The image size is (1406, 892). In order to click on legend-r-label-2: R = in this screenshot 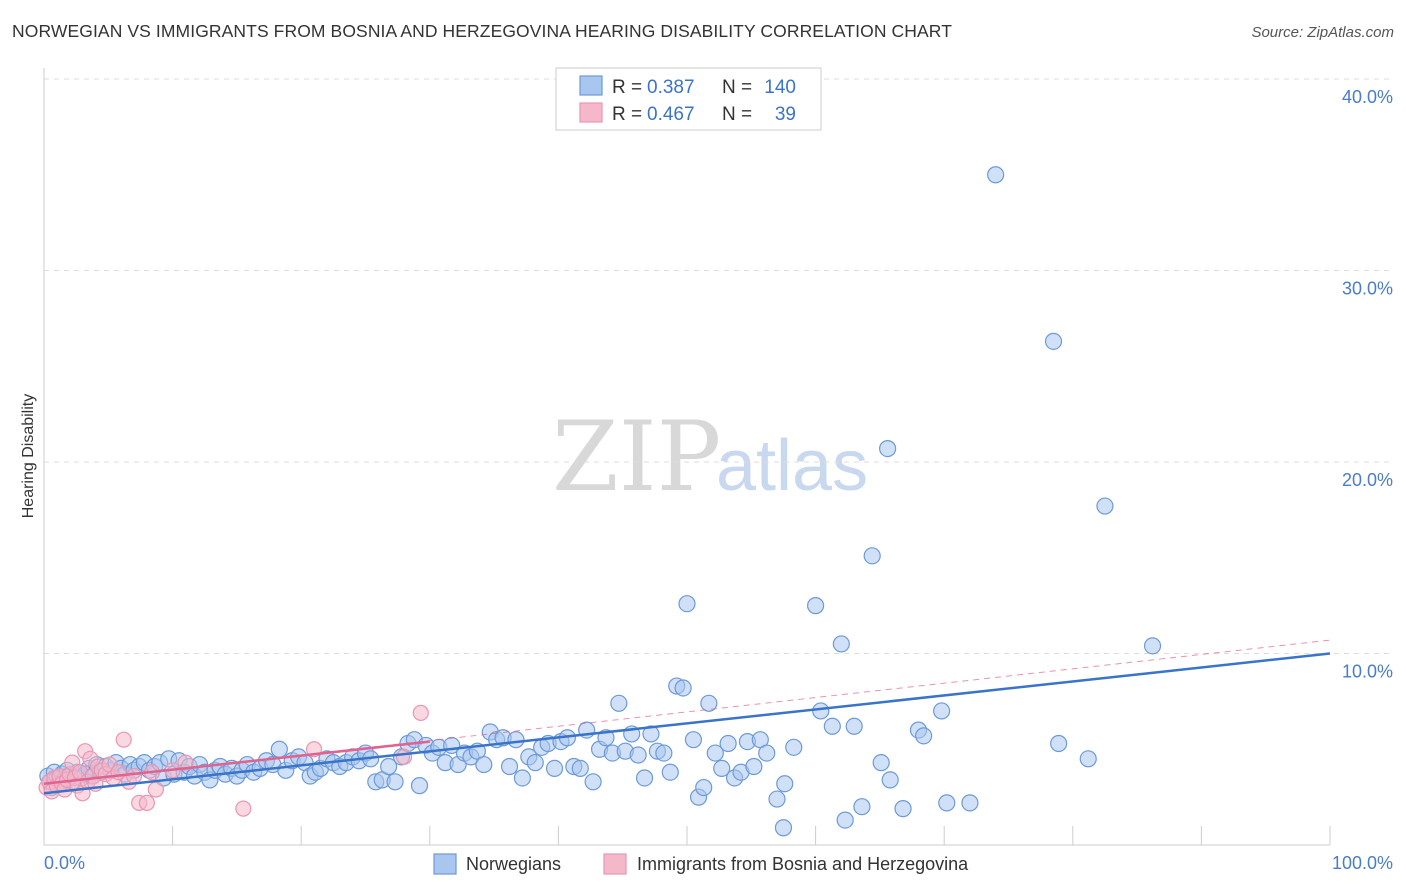, I will do `click(627, 114)`.